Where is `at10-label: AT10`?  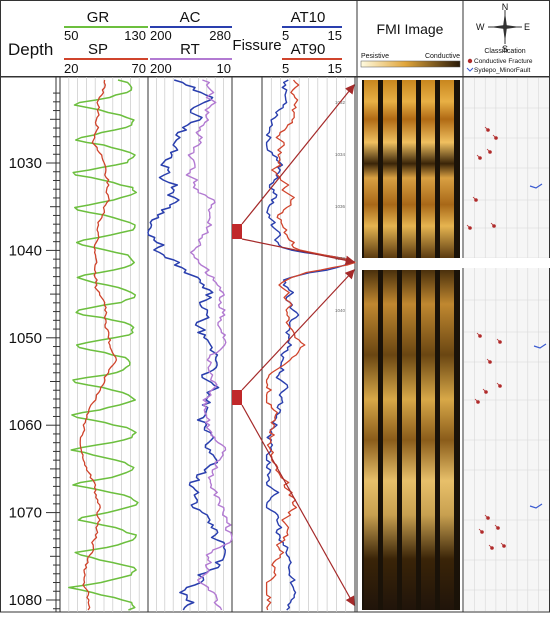
at10-label: AT10 is located at coordinates (308, 17).